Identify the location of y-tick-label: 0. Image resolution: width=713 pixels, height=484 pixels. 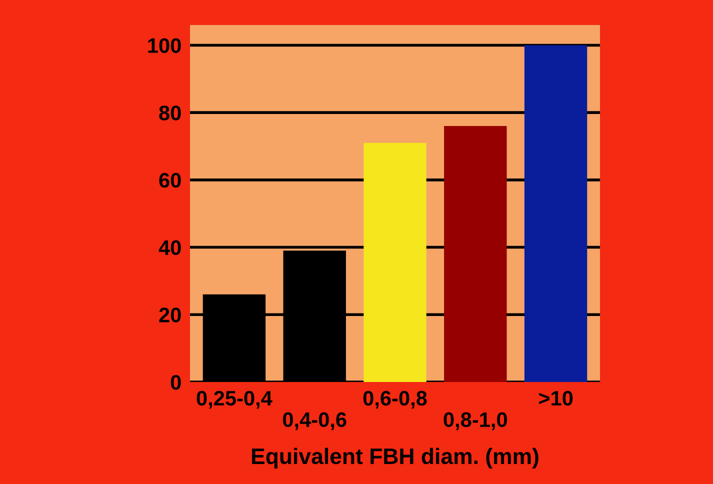
(175, 382).